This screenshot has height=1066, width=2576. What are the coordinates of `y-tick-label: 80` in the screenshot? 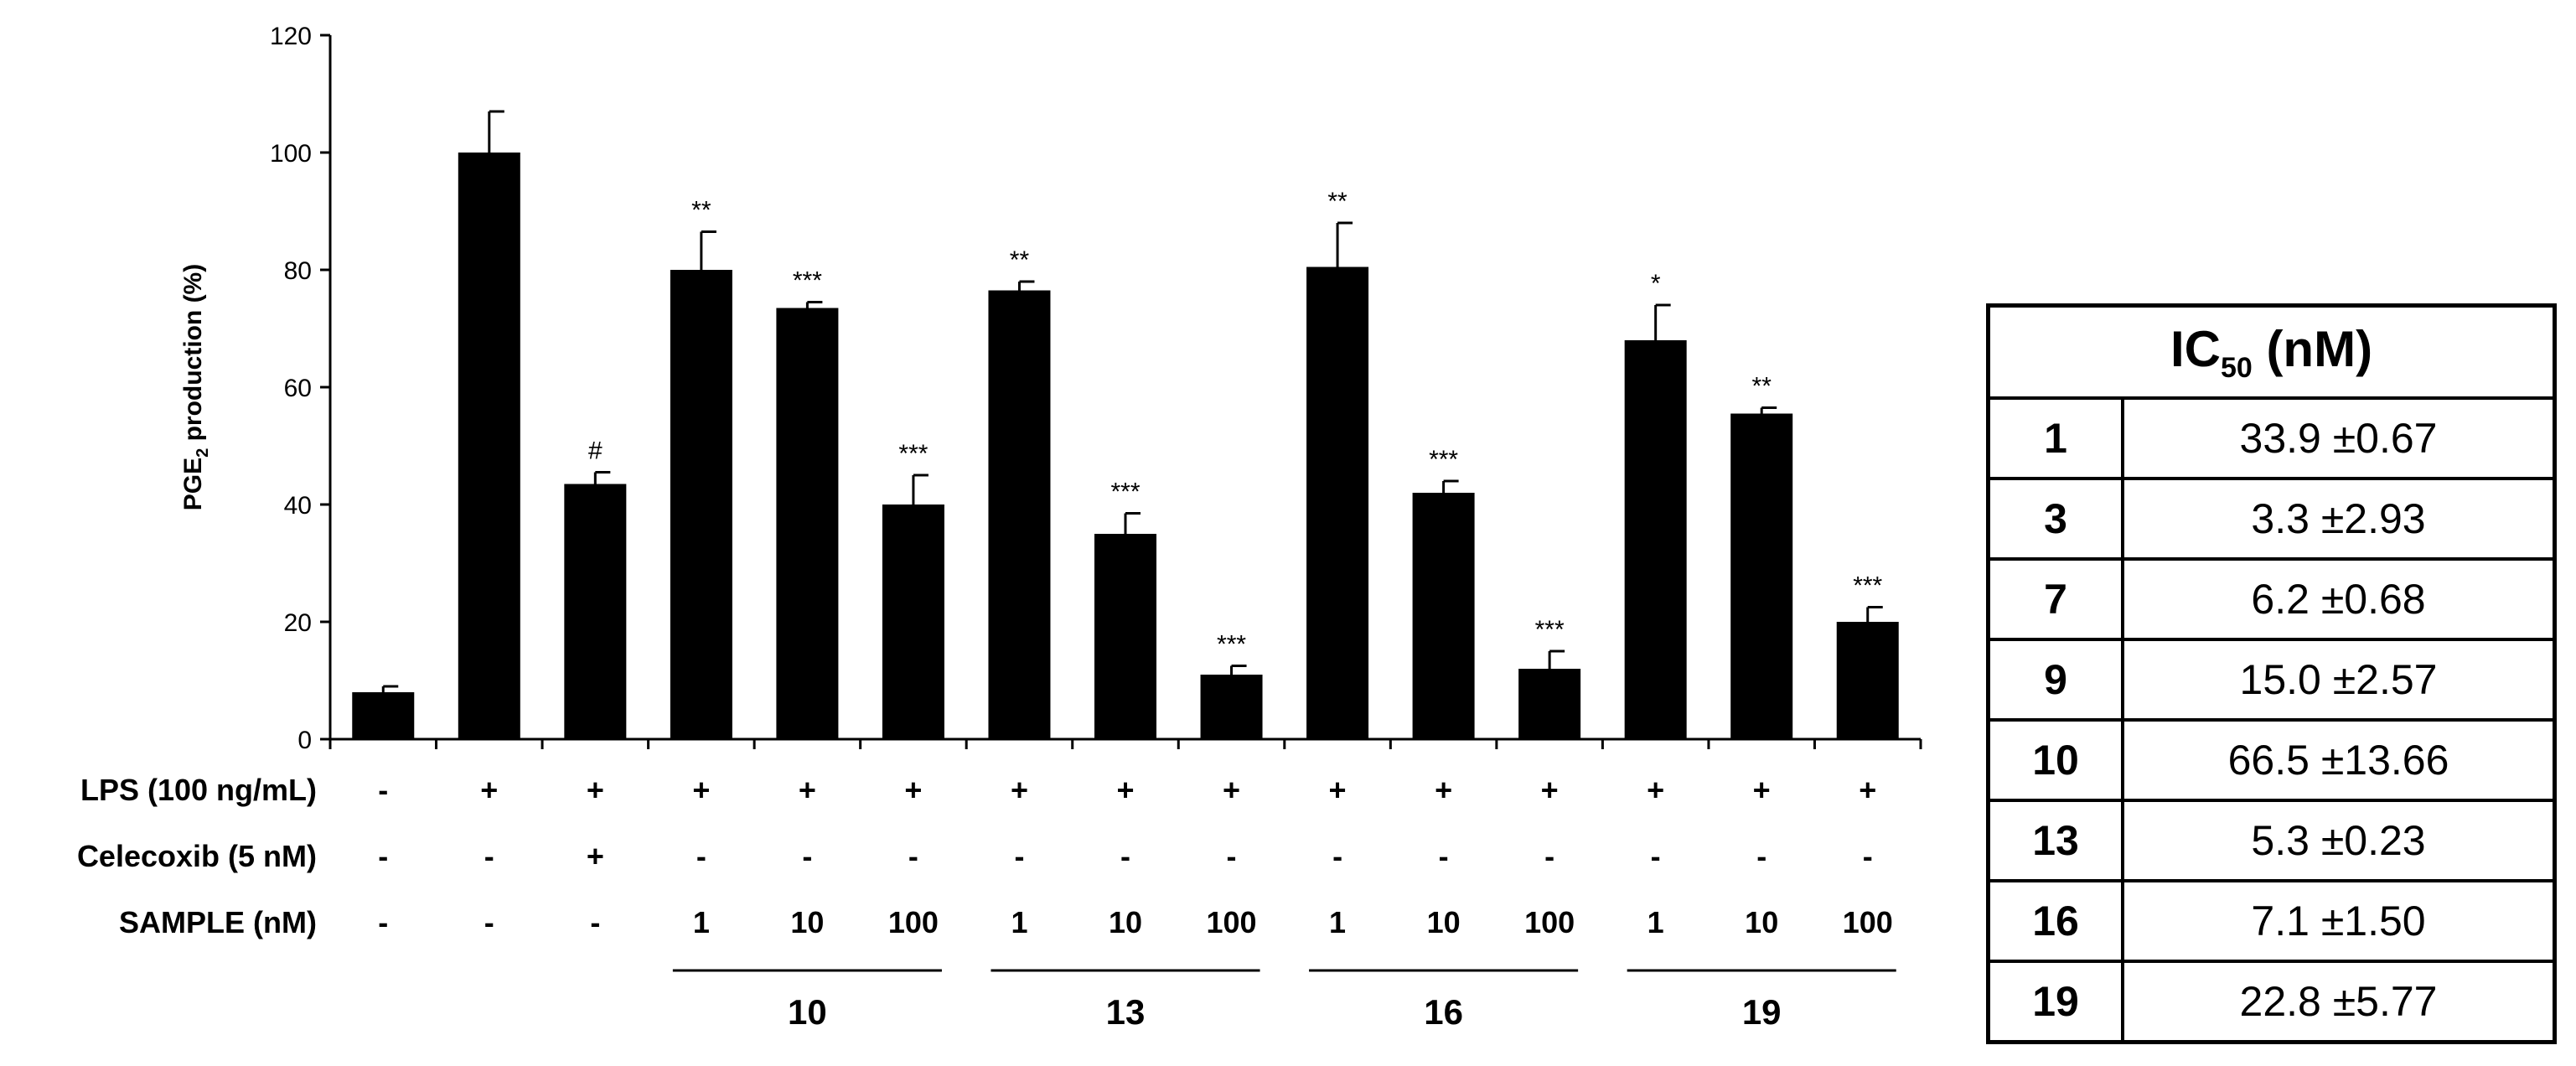 It's located at (298, 271).